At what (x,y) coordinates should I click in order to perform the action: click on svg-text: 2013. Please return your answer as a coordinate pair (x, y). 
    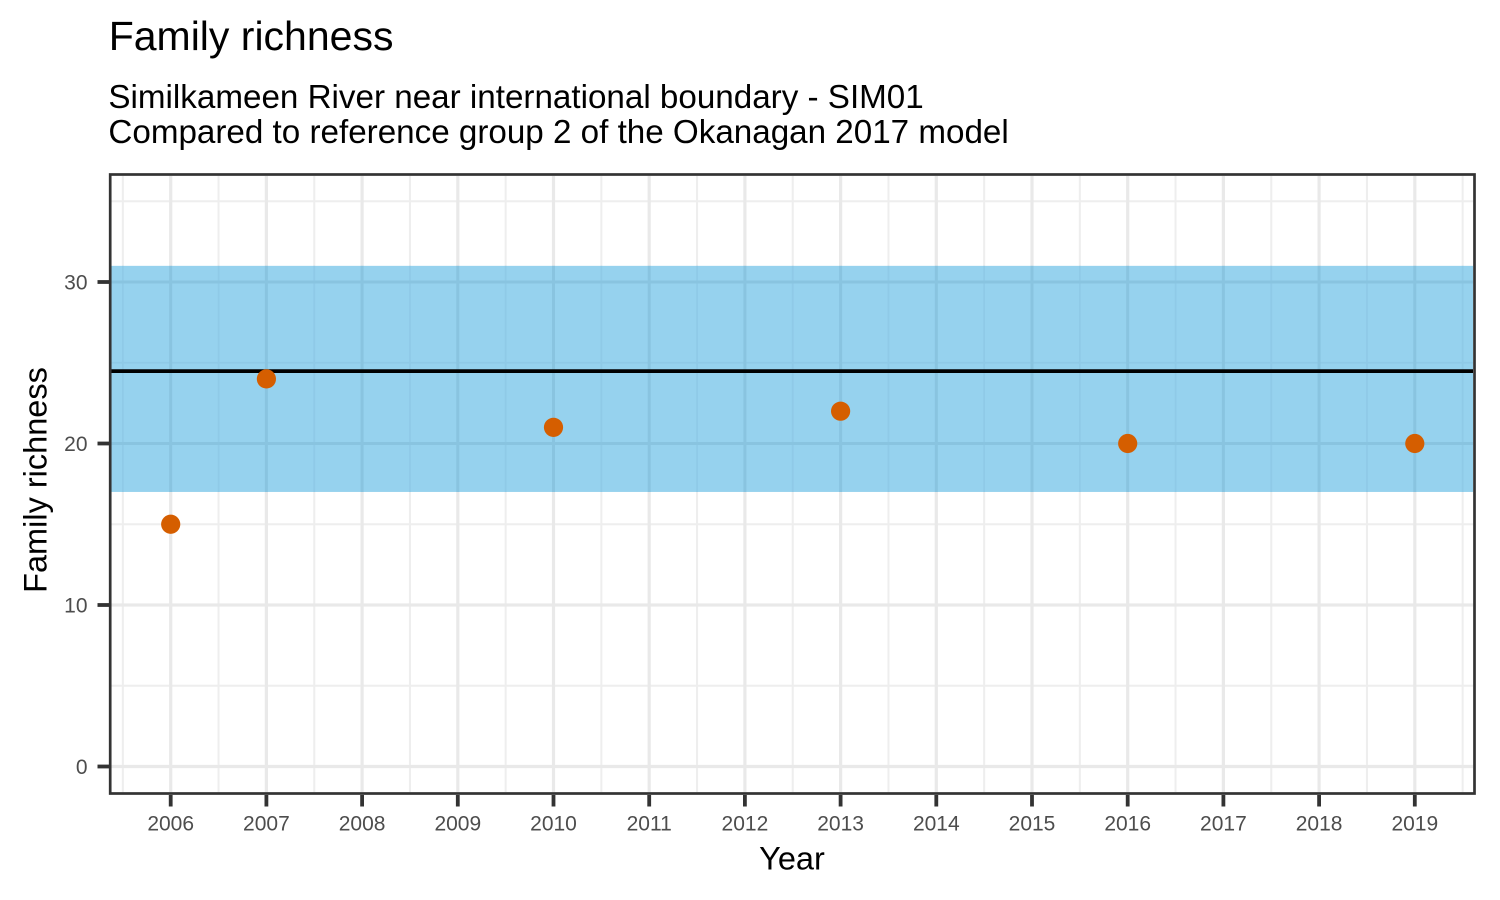
    Looking at the image, I should click on (840, 824).